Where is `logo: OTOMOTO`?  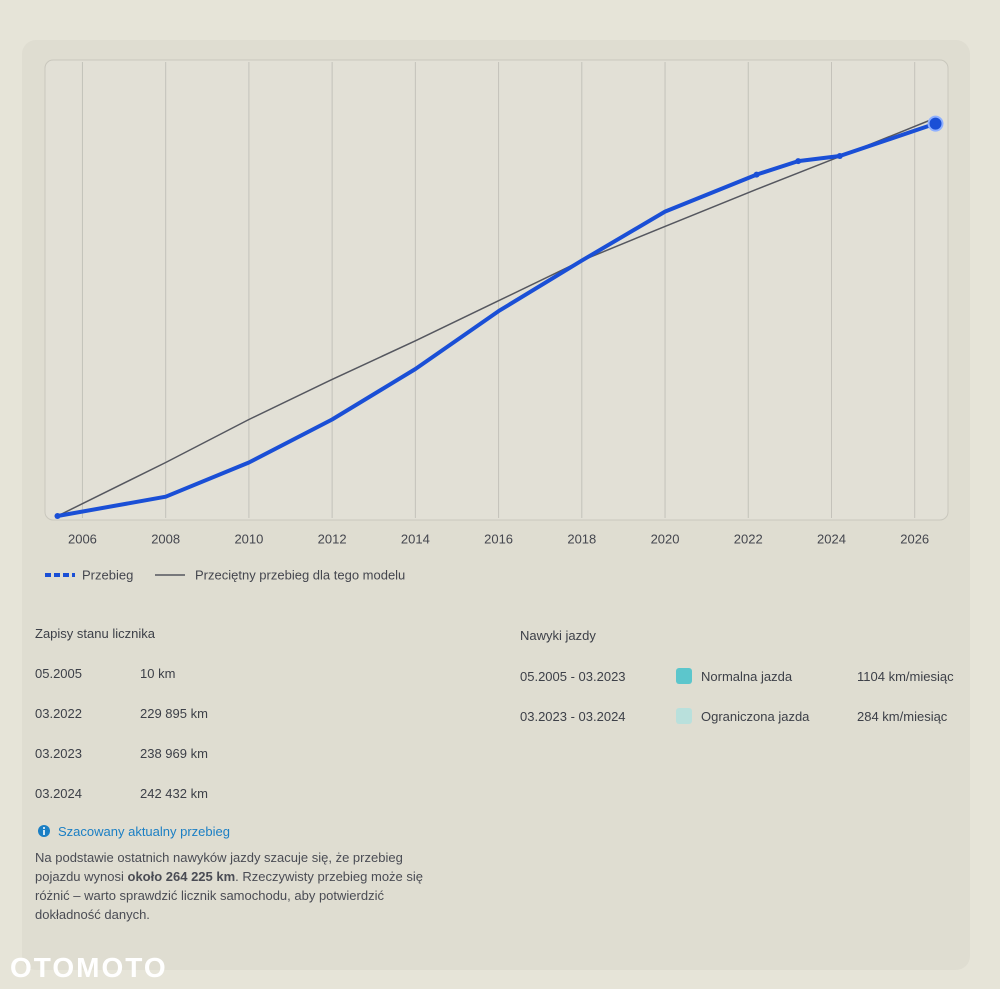 logo: OTOMOTO is located at coordinates (89, 967).